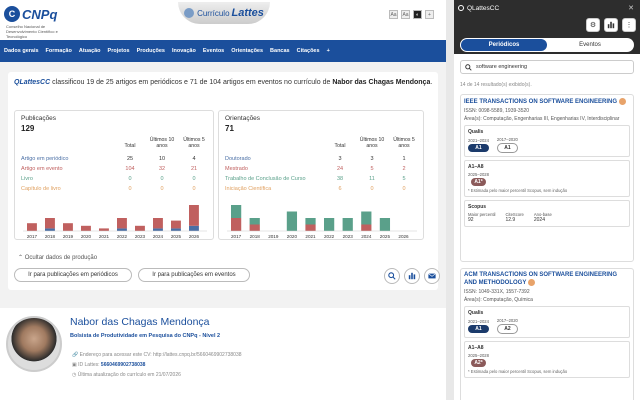  What do you see at coordinates (109, 169) in the screenshot?
I see `table-row: Artigo em evento 104 32 21` at bounding box center [109, 169].